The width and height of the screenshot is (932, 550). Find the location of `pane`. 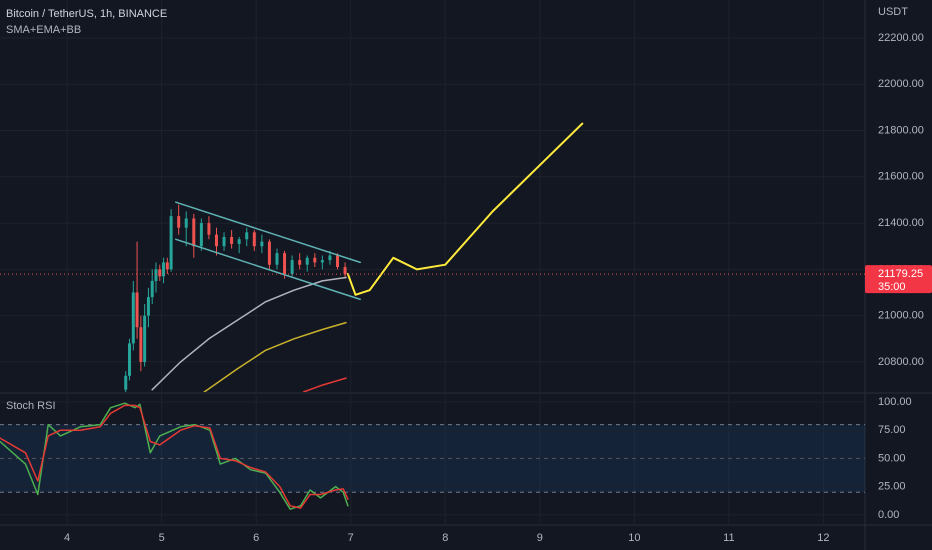

pane is located at coordinates (174, 456).